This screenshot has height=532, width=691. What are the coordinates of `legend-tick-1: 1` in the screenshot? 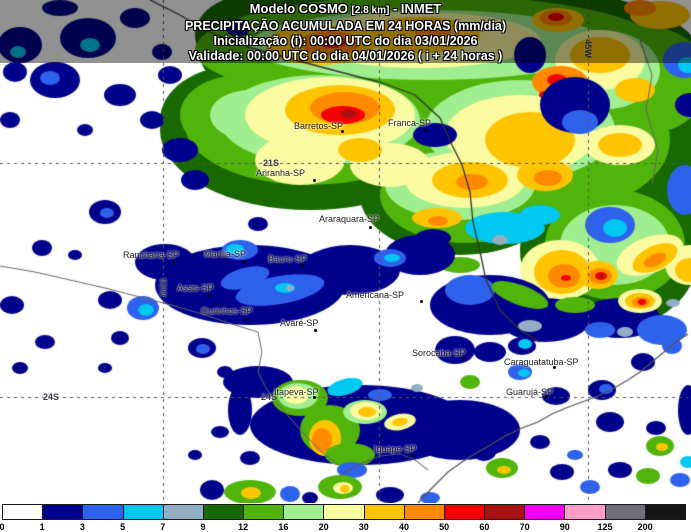 It's located at (42, 527).